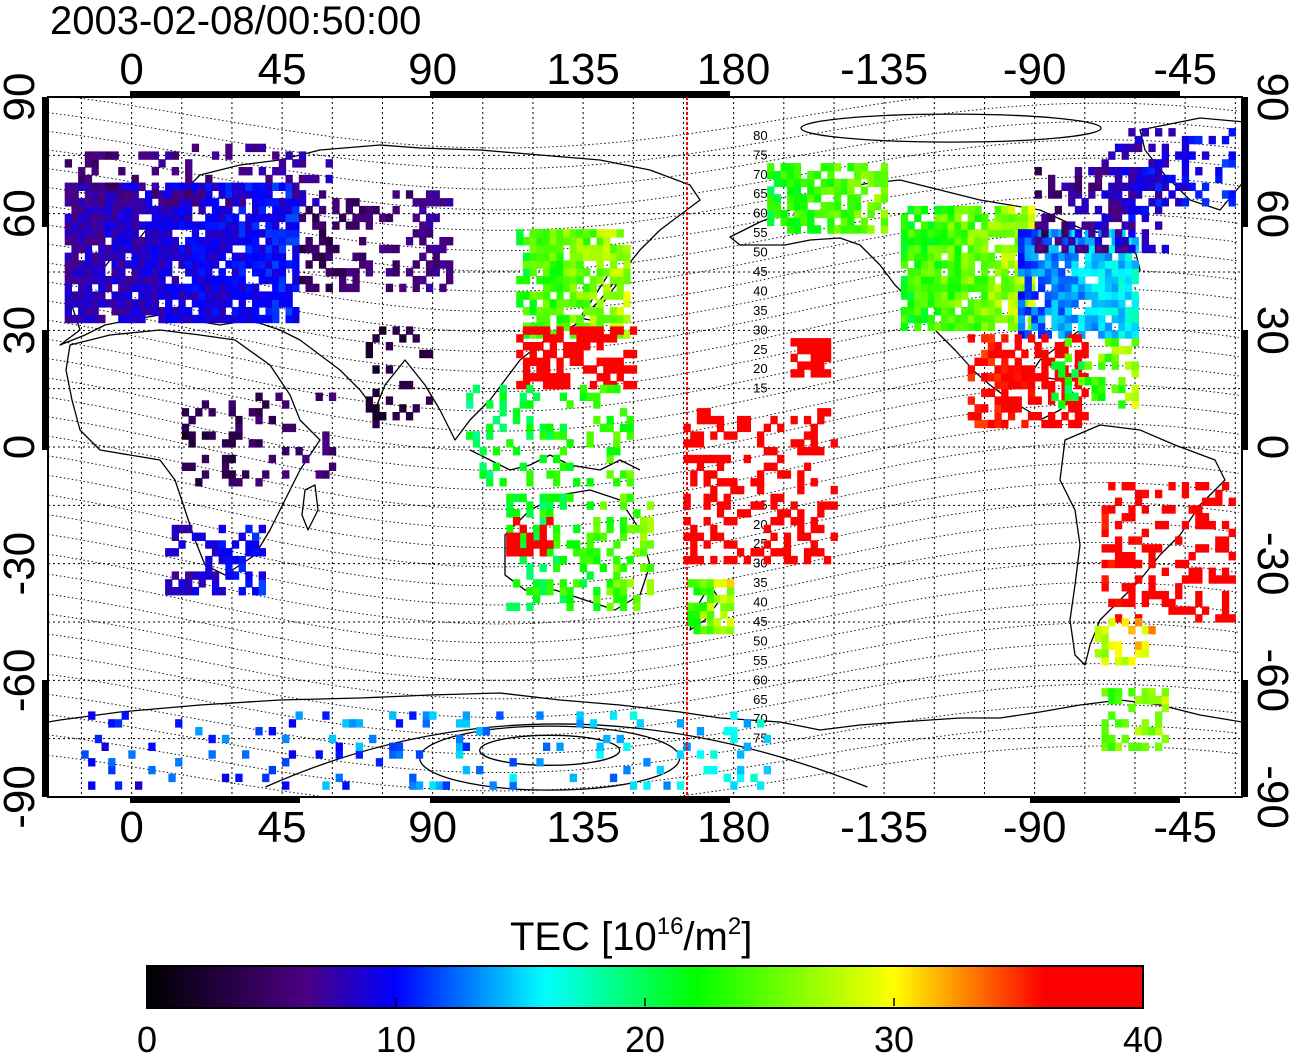  Describe the element at coordinates (733, 69) in the screenshot. I see `lon-tick-label: 180` at that location.